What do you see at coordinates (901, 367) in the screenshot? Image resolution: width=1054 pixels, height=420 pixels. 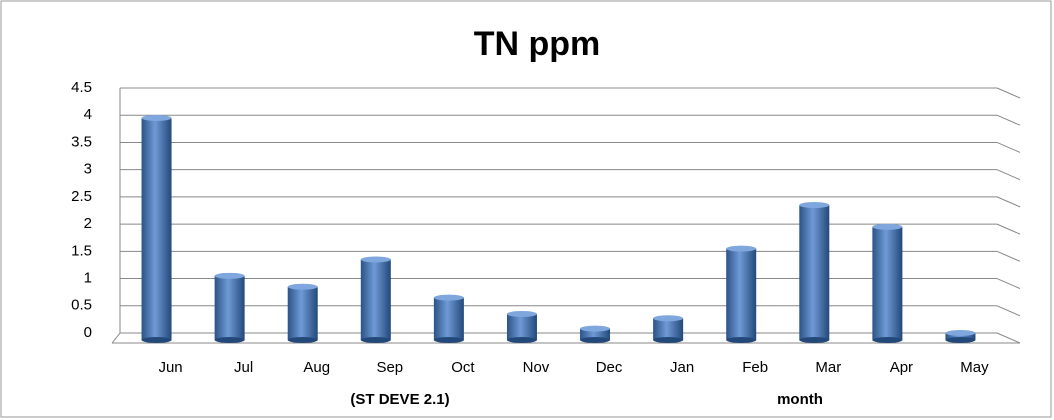 I see `x-tick-label: Apr` at bounding box center [901, 367].